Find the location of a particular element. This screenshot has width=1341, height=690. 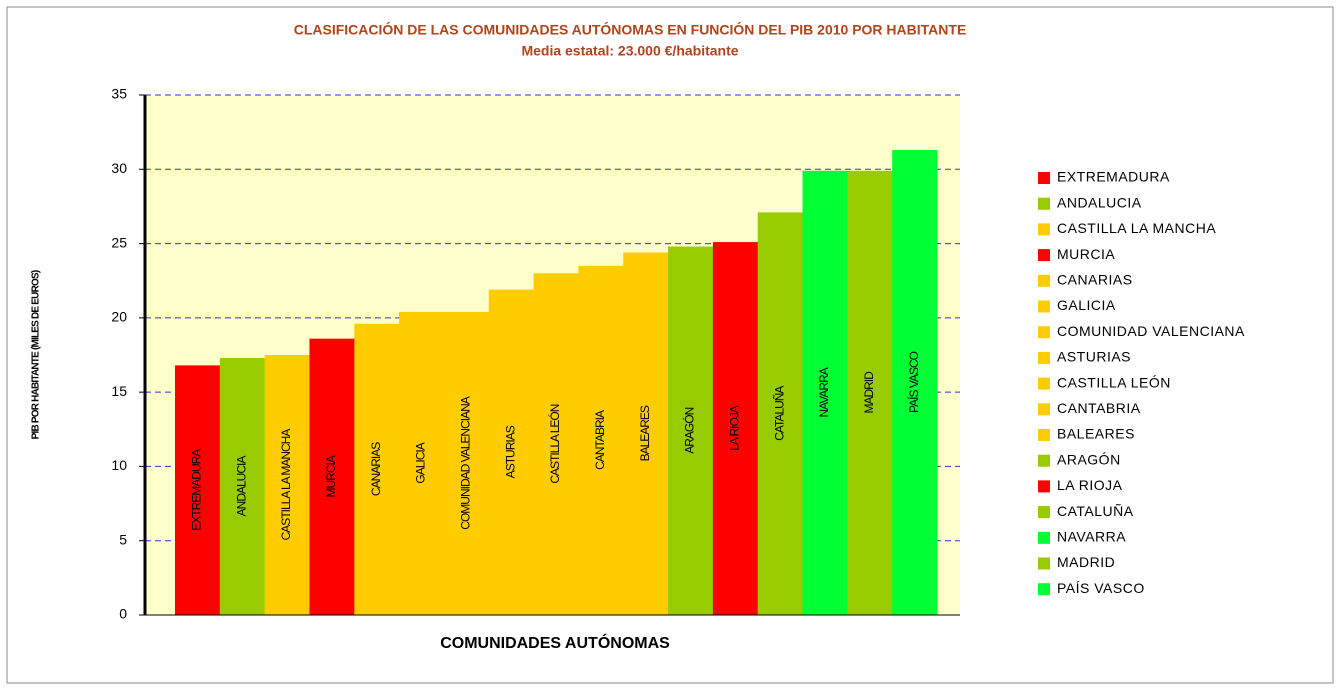

bar-label: PAÍS VASCO is located at coordinates (913, 382).